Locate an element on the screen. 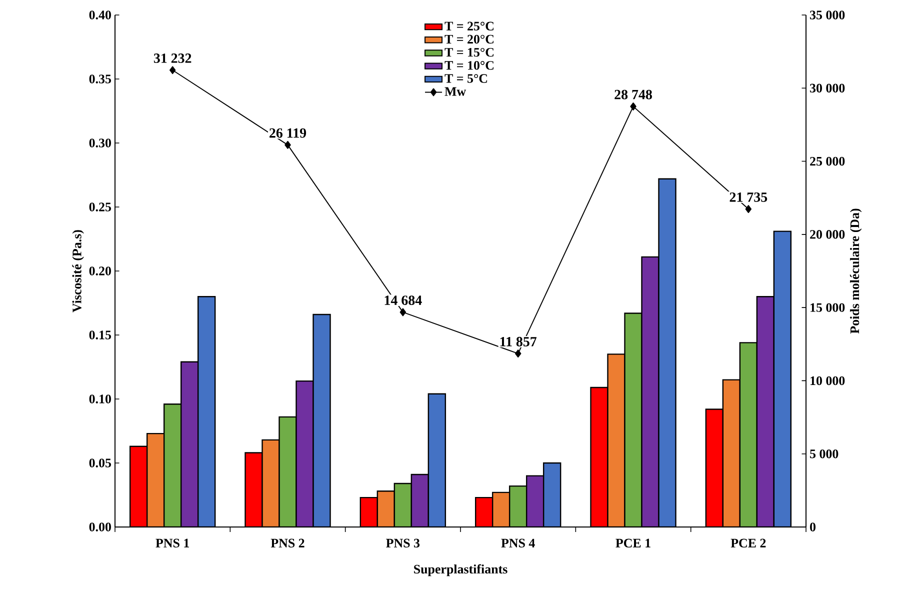 The height and width of the screenshot is (609, 921). legend-label: Mw is located at coordinates (455, 91).